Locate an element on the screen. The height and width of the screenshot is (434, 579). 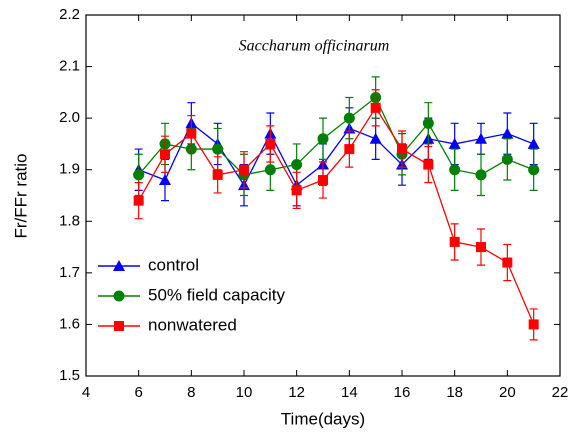
legend-label: 50% field capacity is located at coordinates (217, 294).